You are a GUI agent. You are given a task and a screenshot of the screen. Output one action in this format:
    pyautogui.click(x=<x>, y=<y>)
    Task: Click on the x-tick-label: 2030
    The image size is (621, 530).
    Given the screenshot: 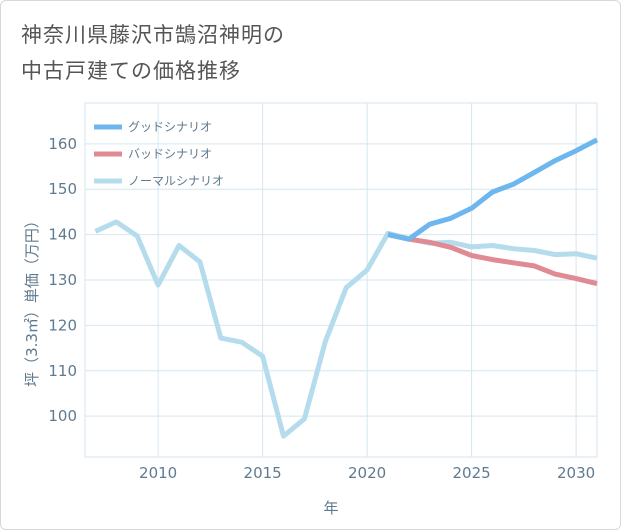 What is the action you would take?
    pyautogui.click(x=576, y=473)
    